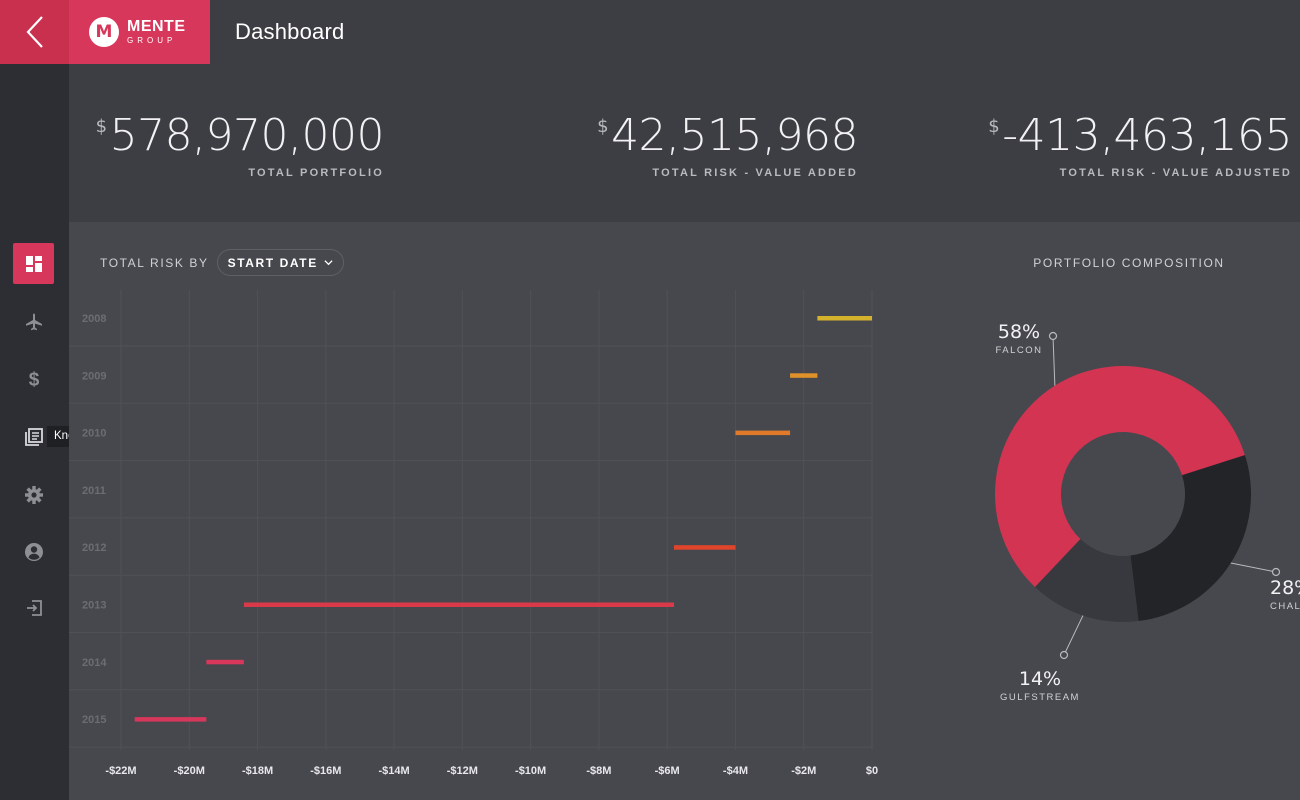 Image resolution: width=1300 pixels, height=800 pixels. I want to click on stat-number: -413,463,165, so click(1147, 135).